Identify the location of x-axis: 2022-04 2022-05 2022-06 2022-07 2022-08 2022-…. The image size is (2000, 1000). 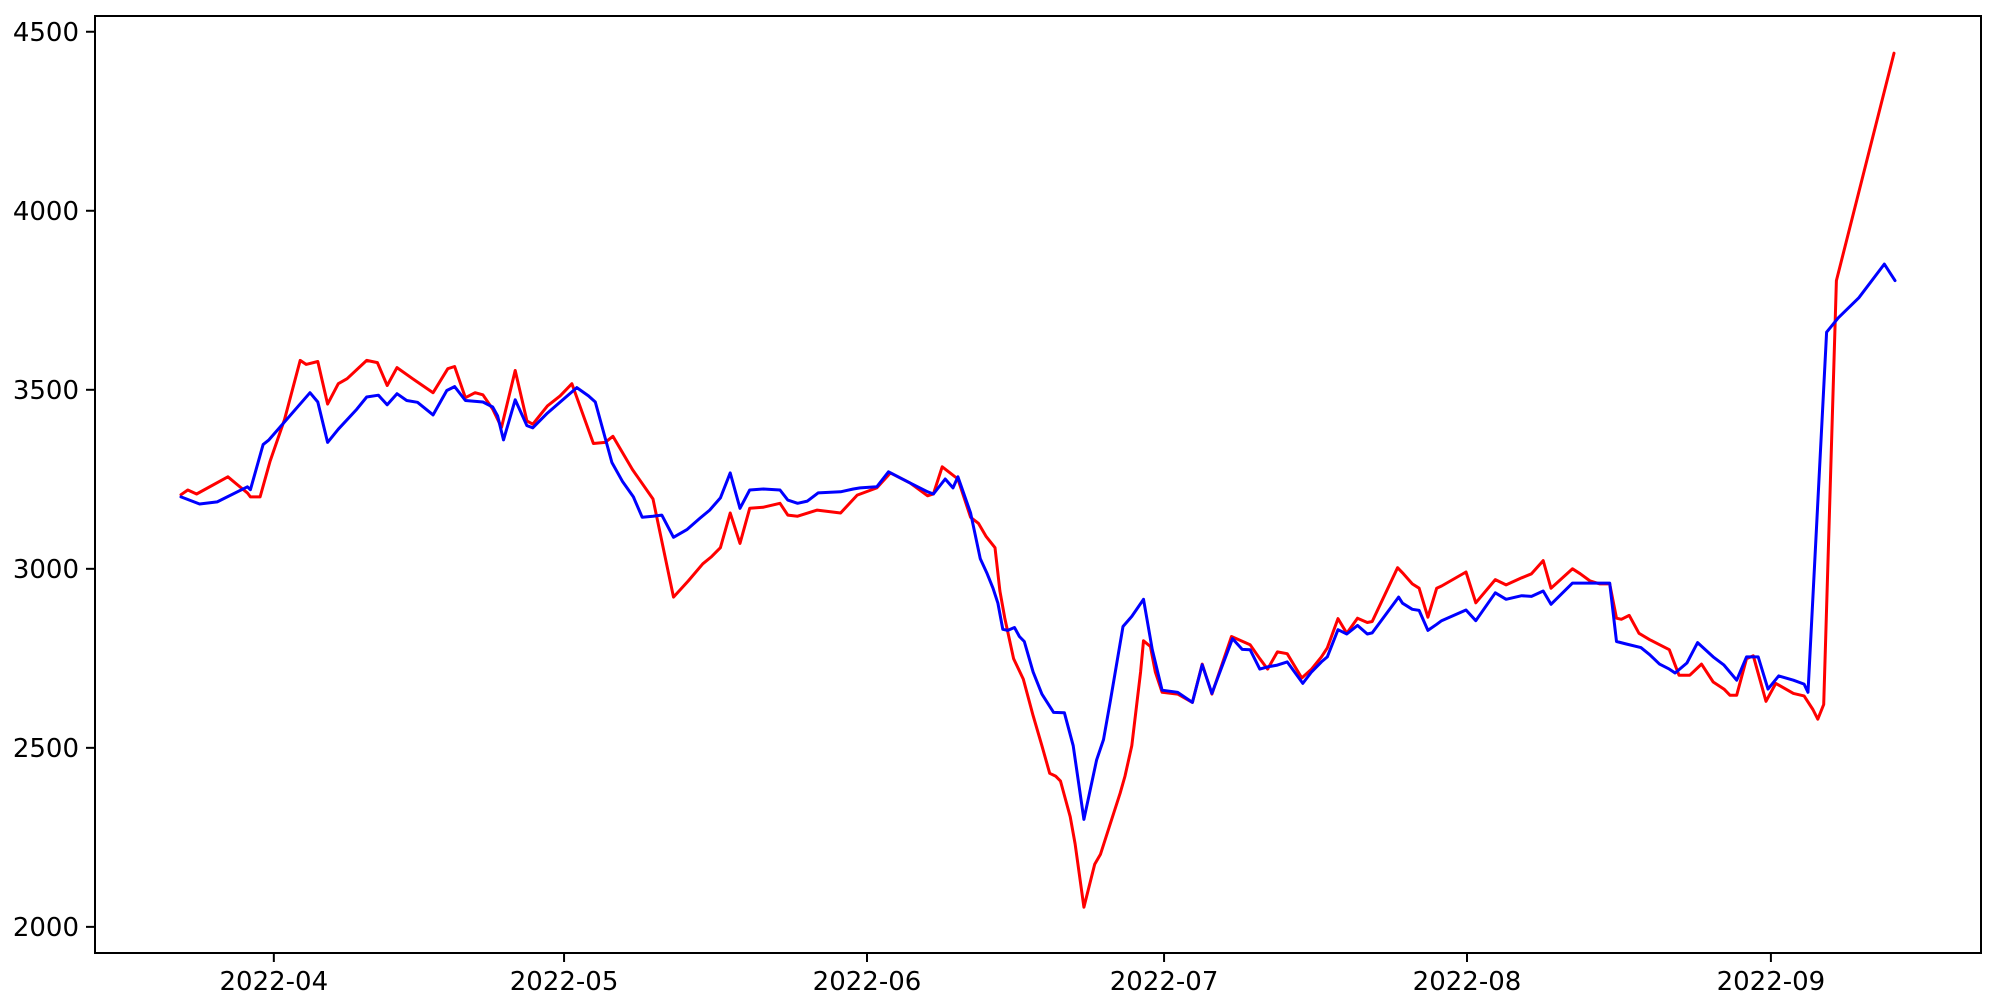
(1023, 975).